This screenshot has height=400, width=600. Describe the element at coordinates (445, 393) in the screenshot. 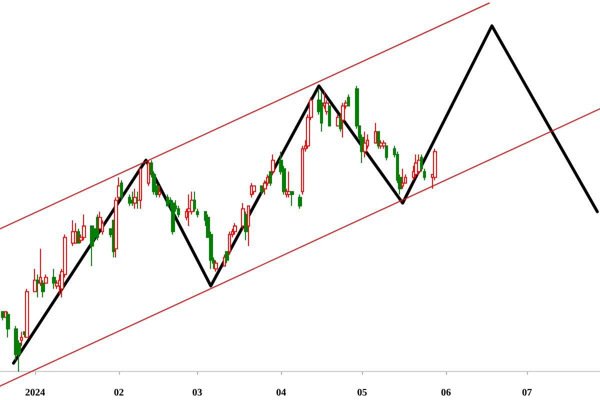

I see `x-tick-label: 06` at that location.